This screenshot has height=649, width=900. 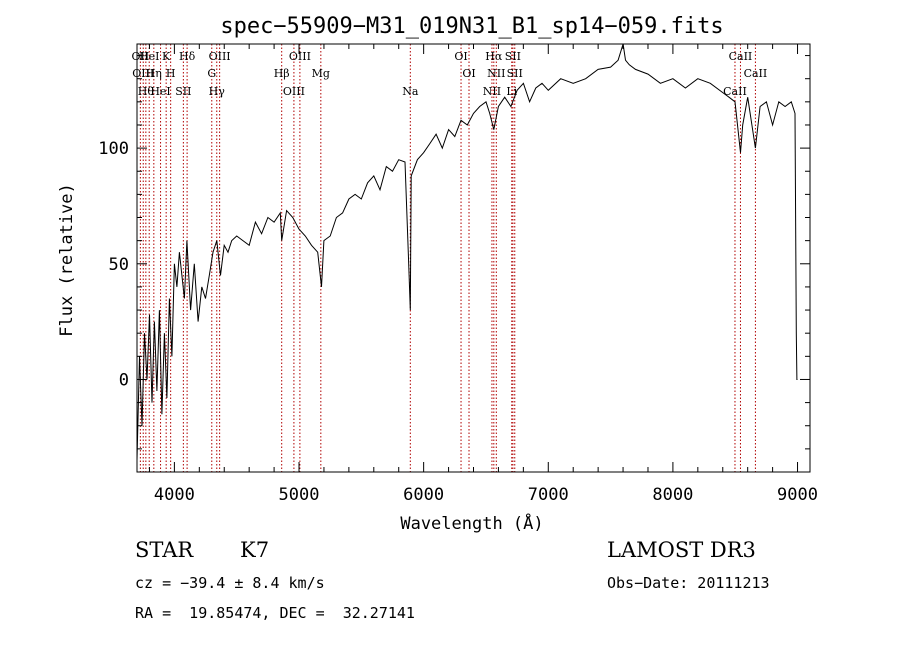 What do you see at coordinates (160, 91) in the screenshot?
I see `line-label-5: HeI` at bounding box center [160, 91].